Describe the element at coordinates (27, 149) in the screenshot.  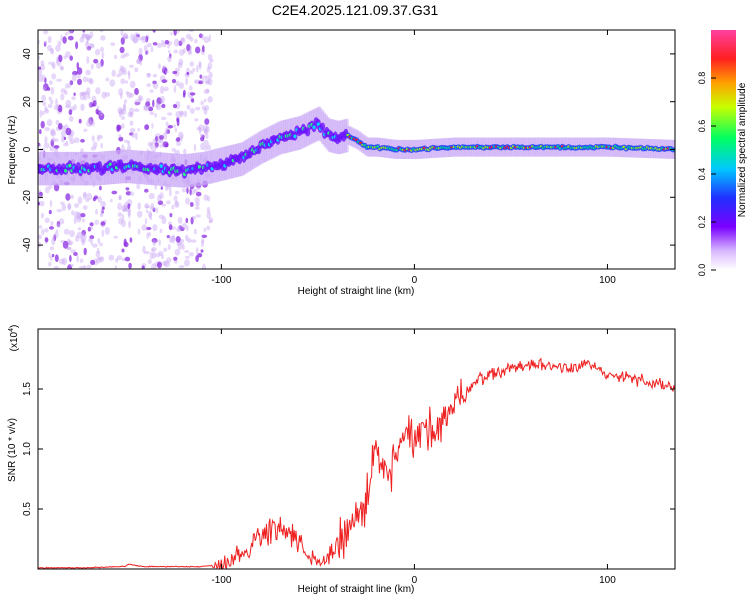
I see `y-tick-label: 0` at that location.